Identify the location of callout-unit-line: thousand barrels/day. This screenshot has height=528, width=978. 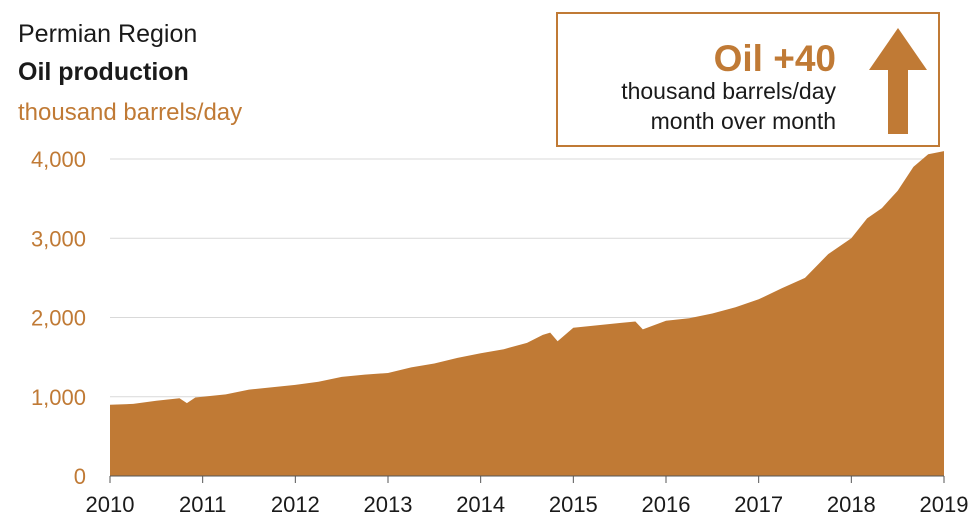
(728, 91).